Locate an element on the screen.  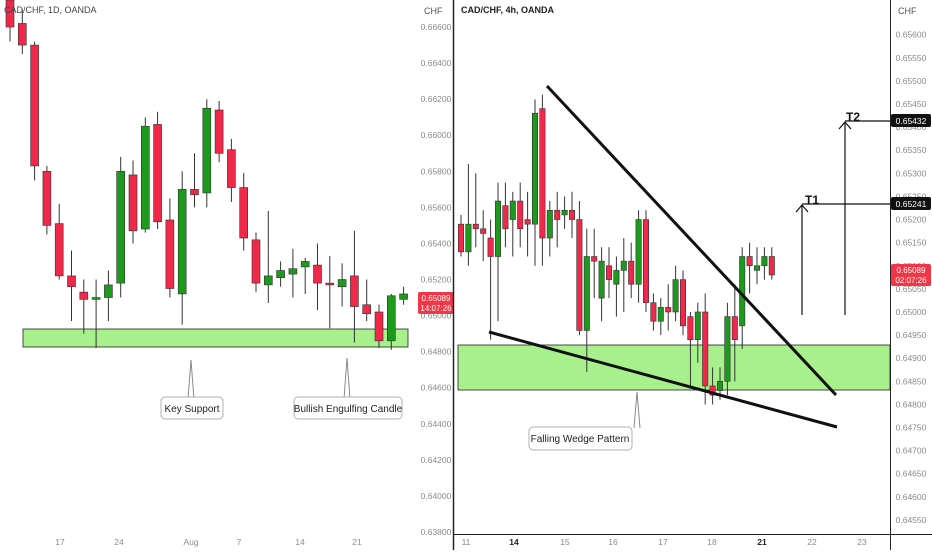
right-price-value: 0.65089 is located at coordinates (911, 270).